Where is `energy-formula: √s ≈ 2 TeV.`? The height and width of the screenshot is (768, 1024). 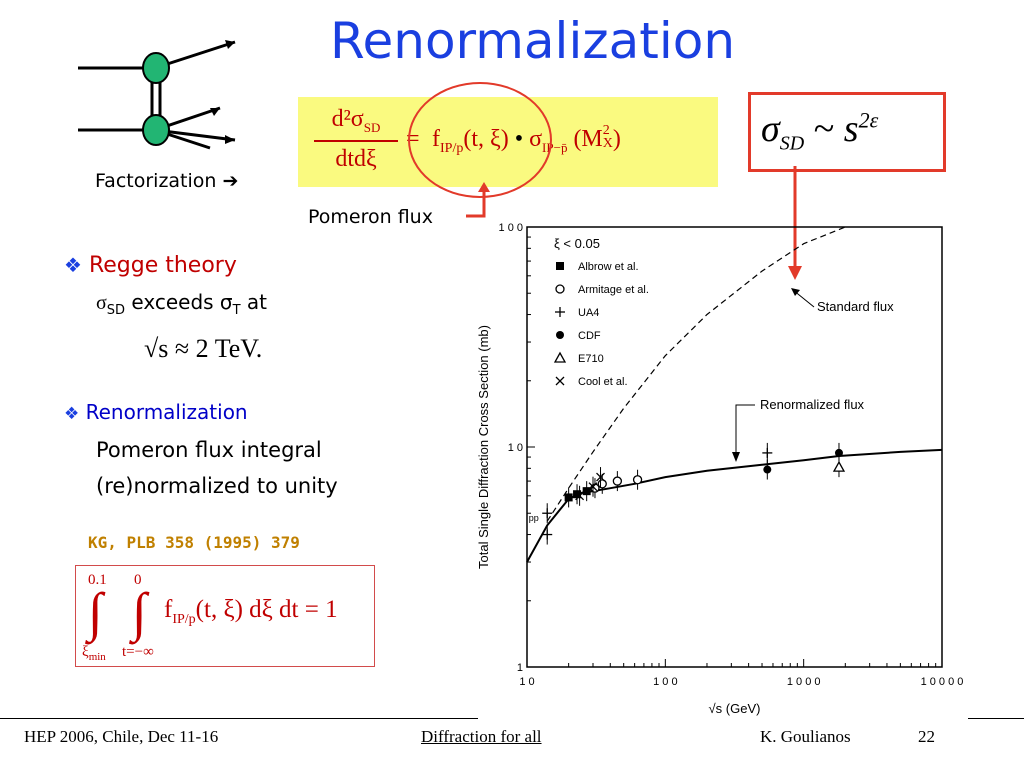 energy-formula: √s ≈ 2 TeV. is located at coordinates (203, 348).